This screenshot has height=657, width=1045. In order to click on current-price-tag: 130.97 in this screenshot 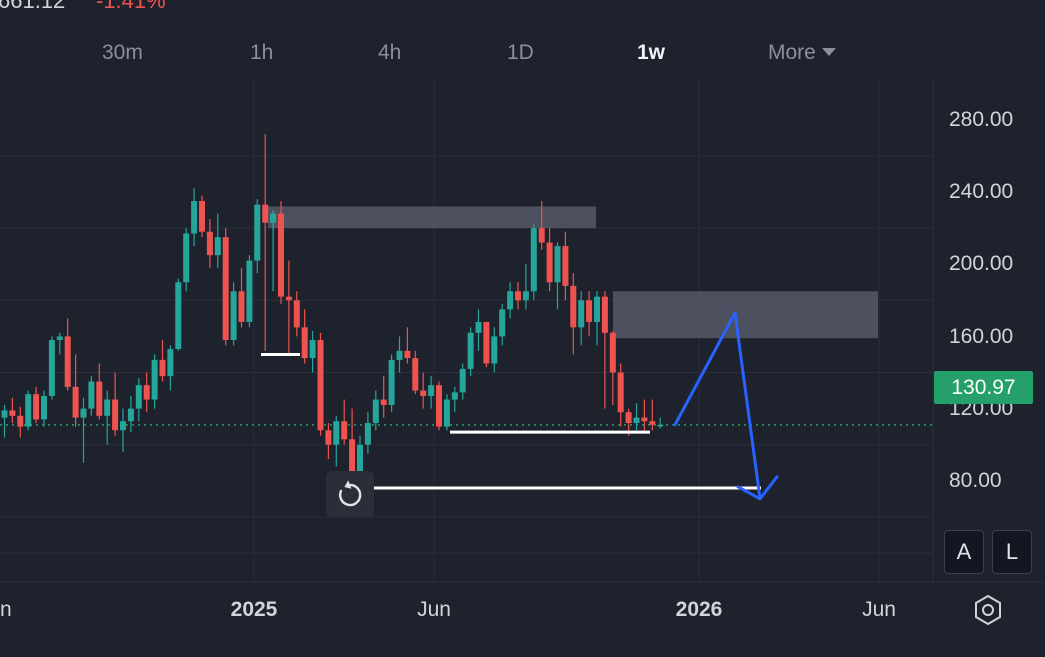, I will do `click(983, 387)`.